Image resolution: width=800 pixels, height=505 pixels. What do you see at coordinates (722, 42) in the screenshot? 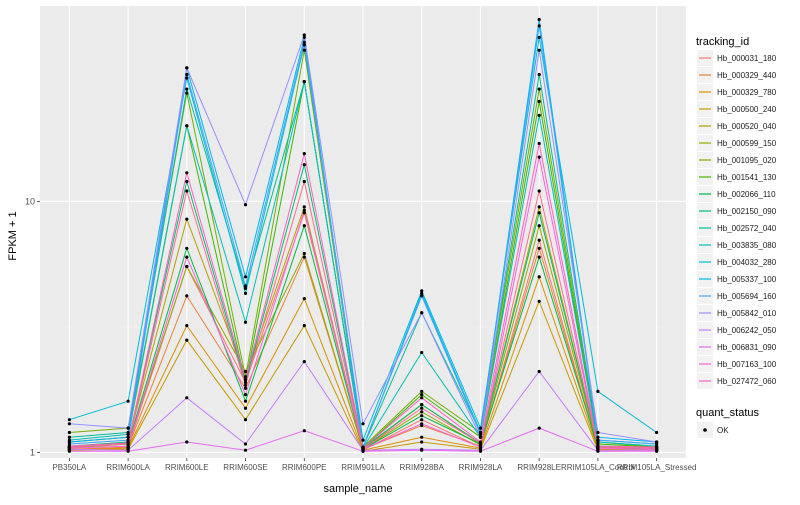
I see `legend-title: tracking_id` at bounding box center [722, 42].